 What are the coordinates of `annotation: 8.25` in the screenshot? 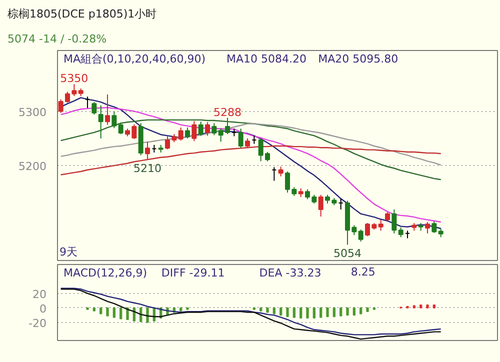 It's located at (363, 272).